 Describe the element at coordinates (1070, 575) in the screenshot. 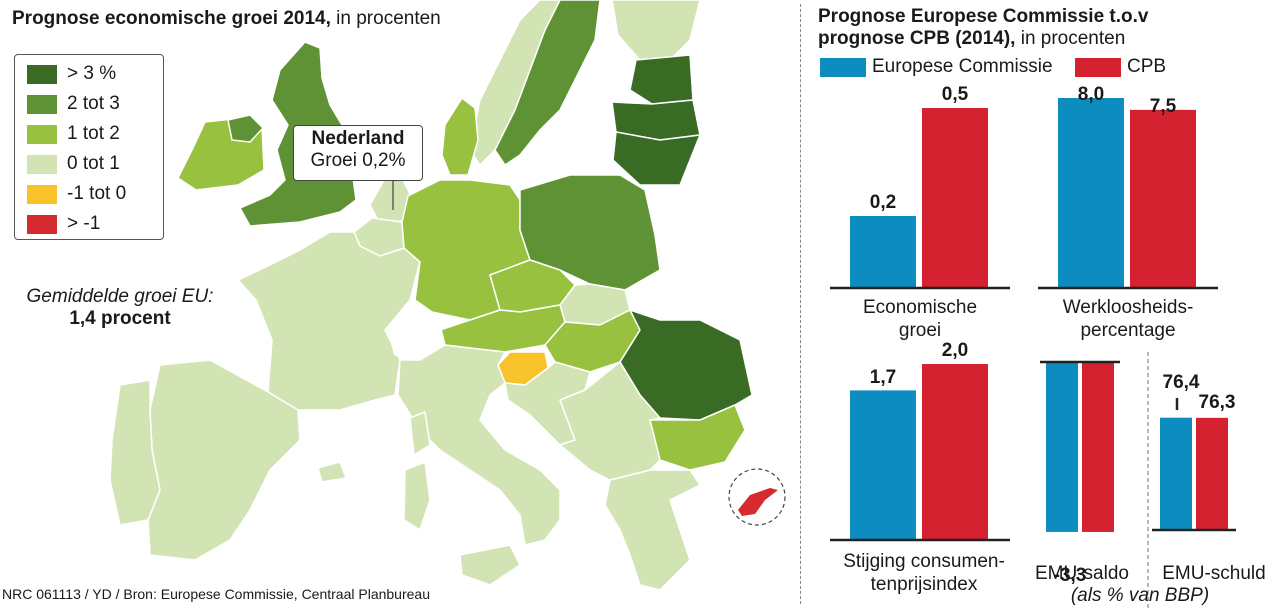

I see `data-label: -3,3` at that location.